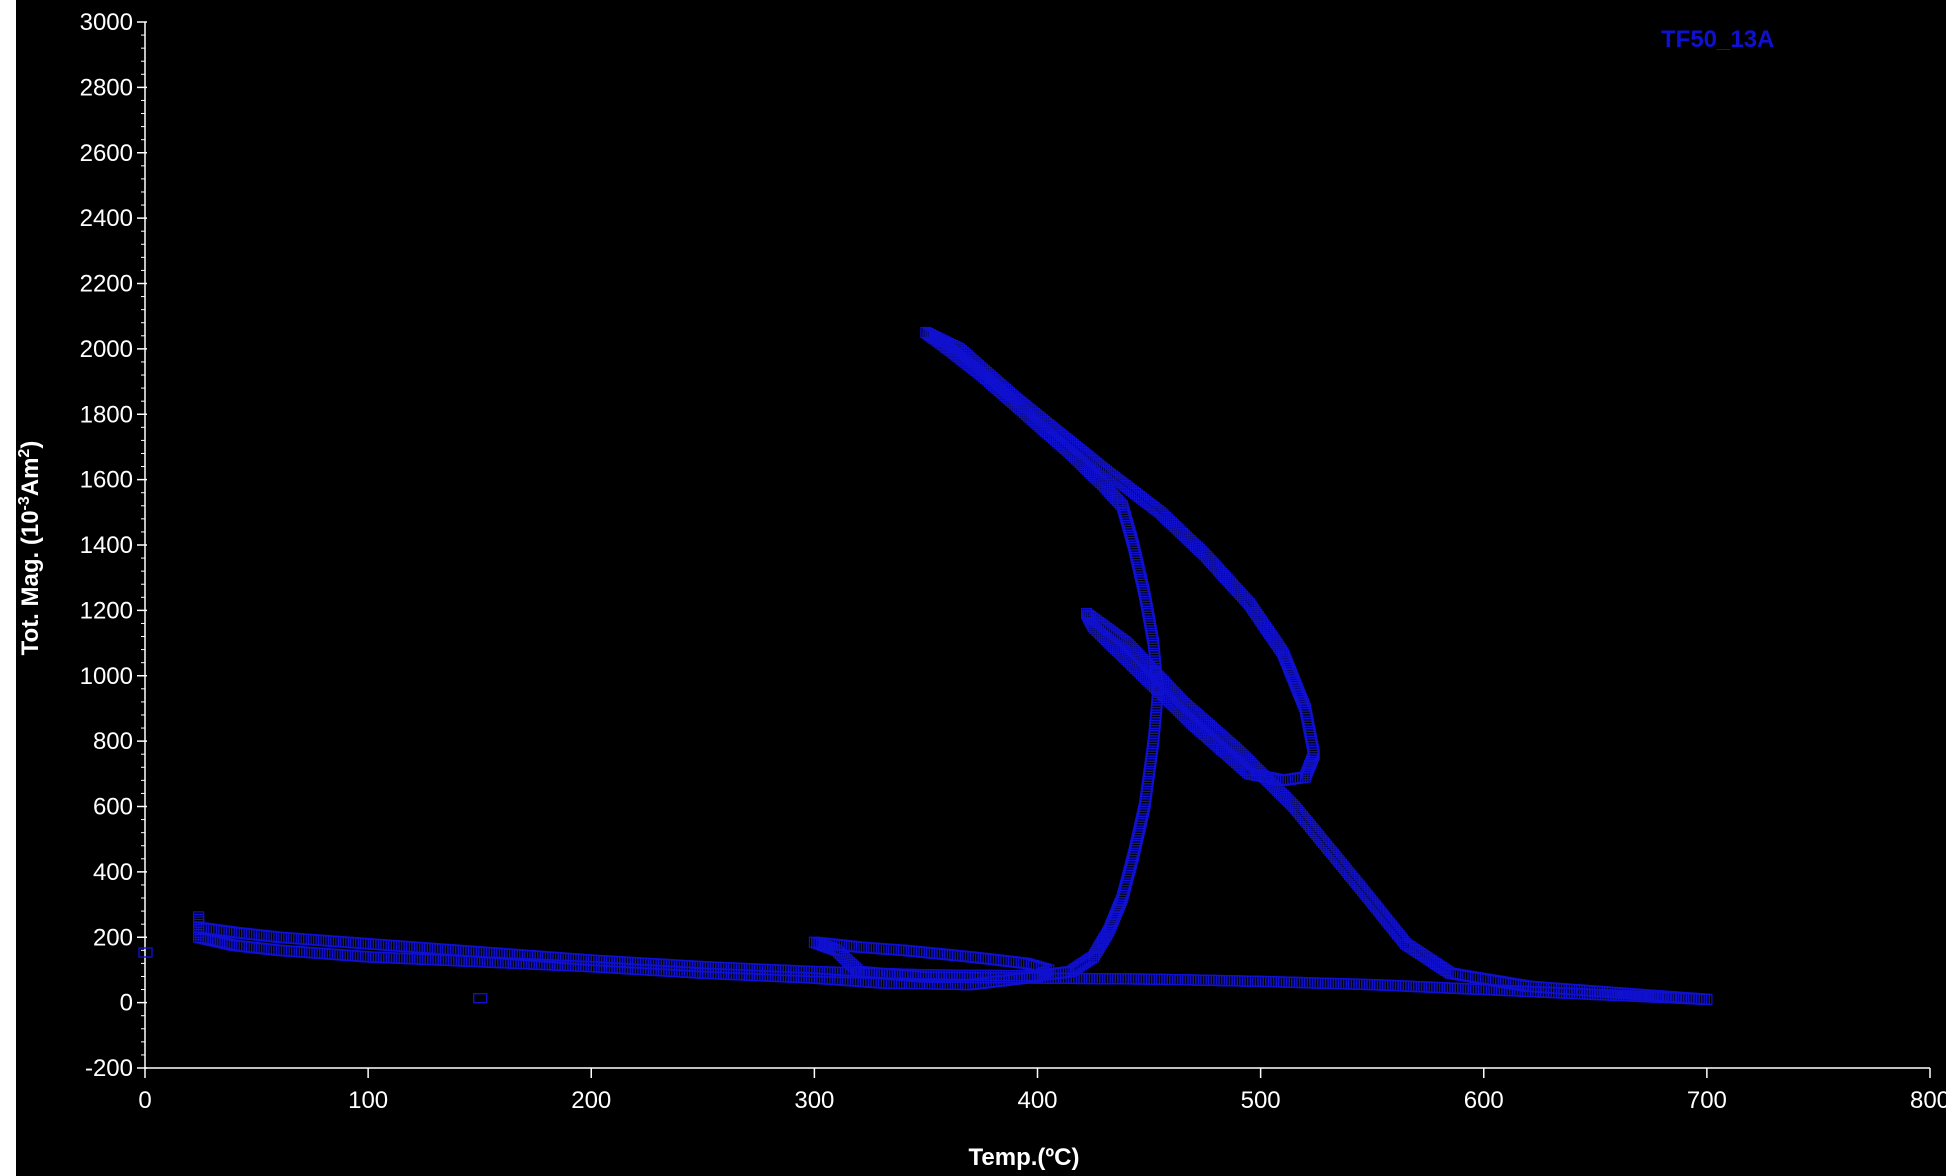 Image resolution: width=1946 pixels, height=1176 pixels. Describe the element at coordinates (1707, 1100) in the screenshot. I see `x-tick-label: 700` at that location.